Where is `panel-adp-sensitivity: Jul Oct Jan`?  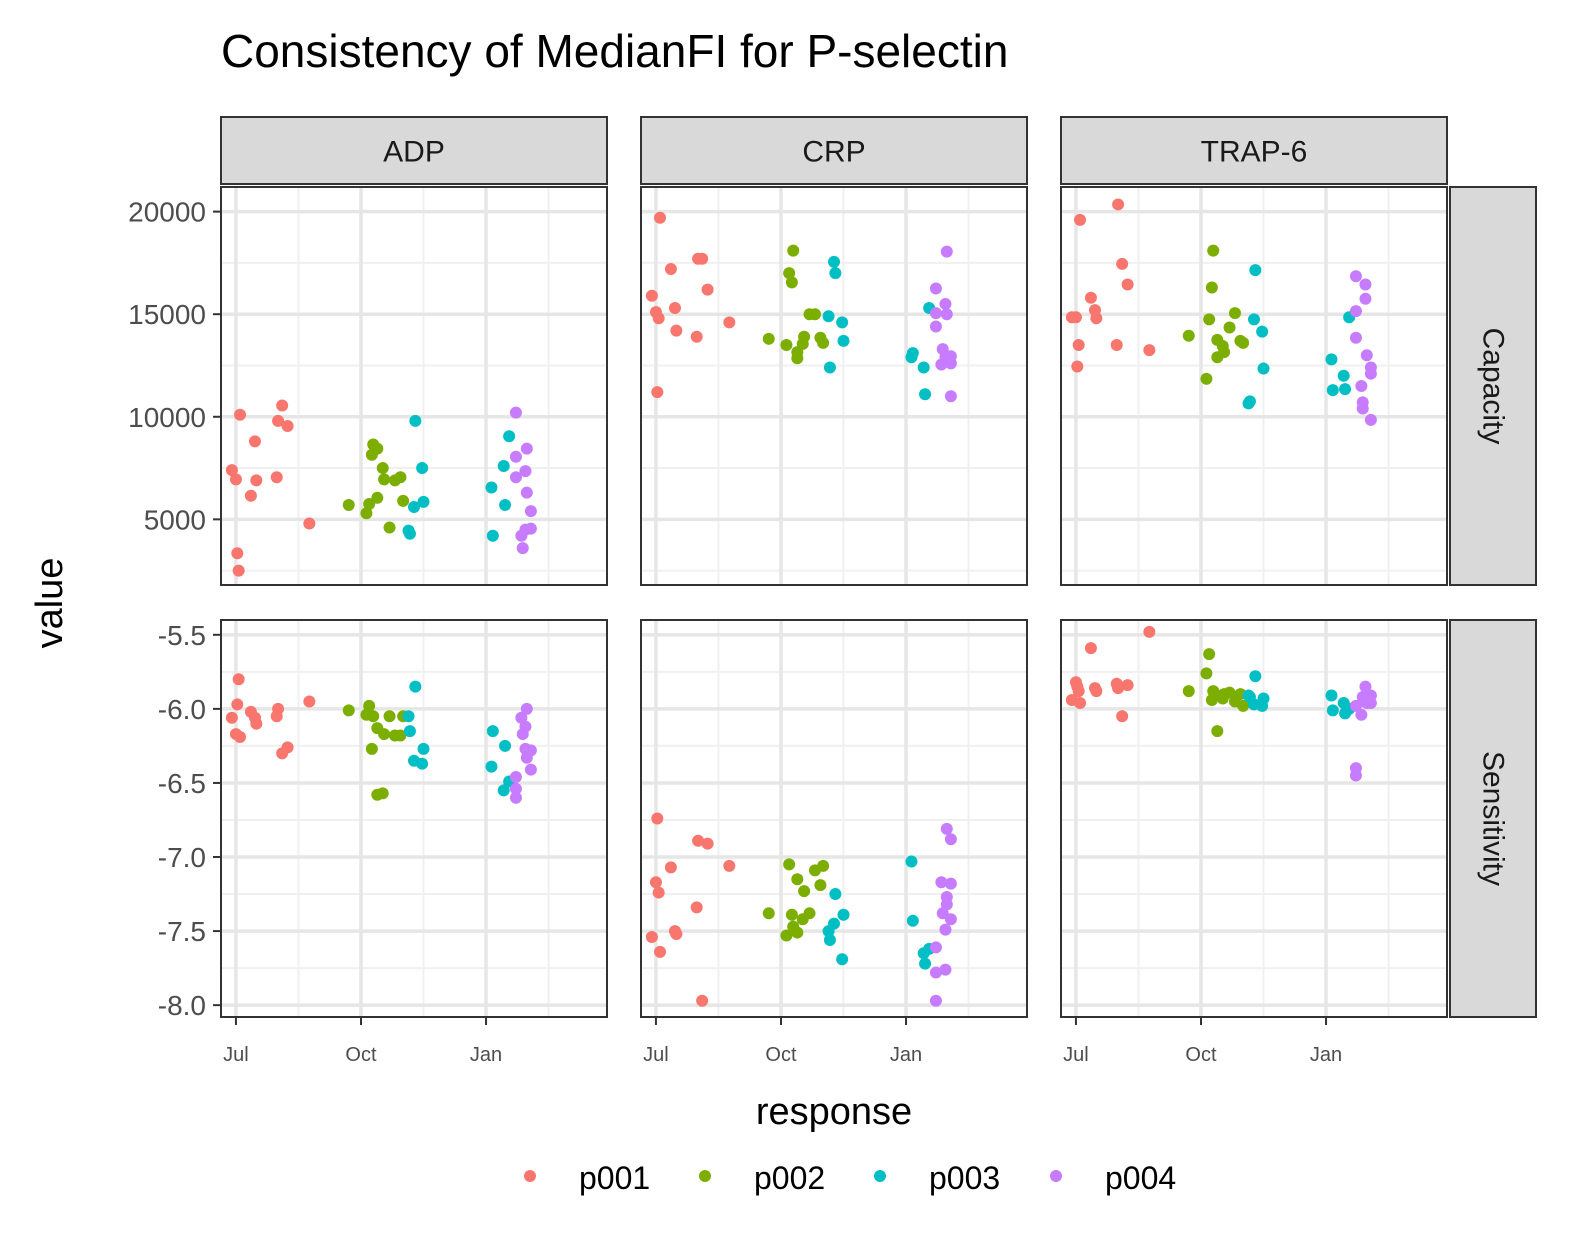 panel-adp-sensitivity: Jul Oct Jan is located at coordinates (414, 842).